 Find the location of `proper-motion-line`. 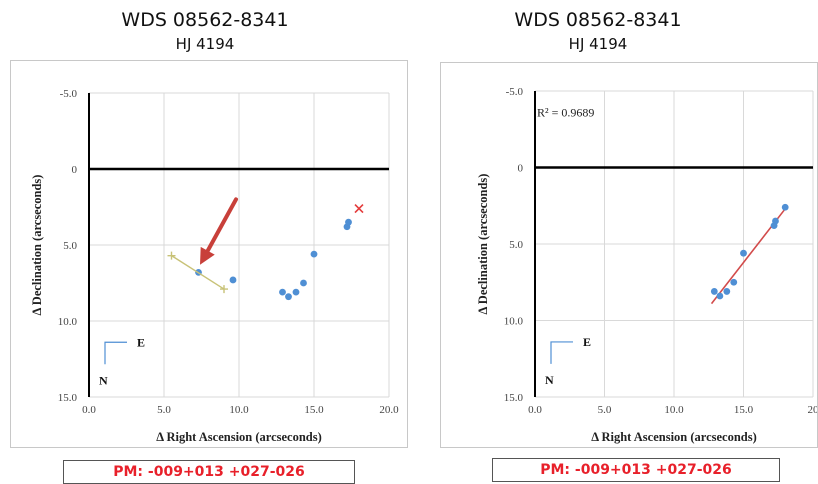

proper-motion-line is located at coordinates (198, 272).